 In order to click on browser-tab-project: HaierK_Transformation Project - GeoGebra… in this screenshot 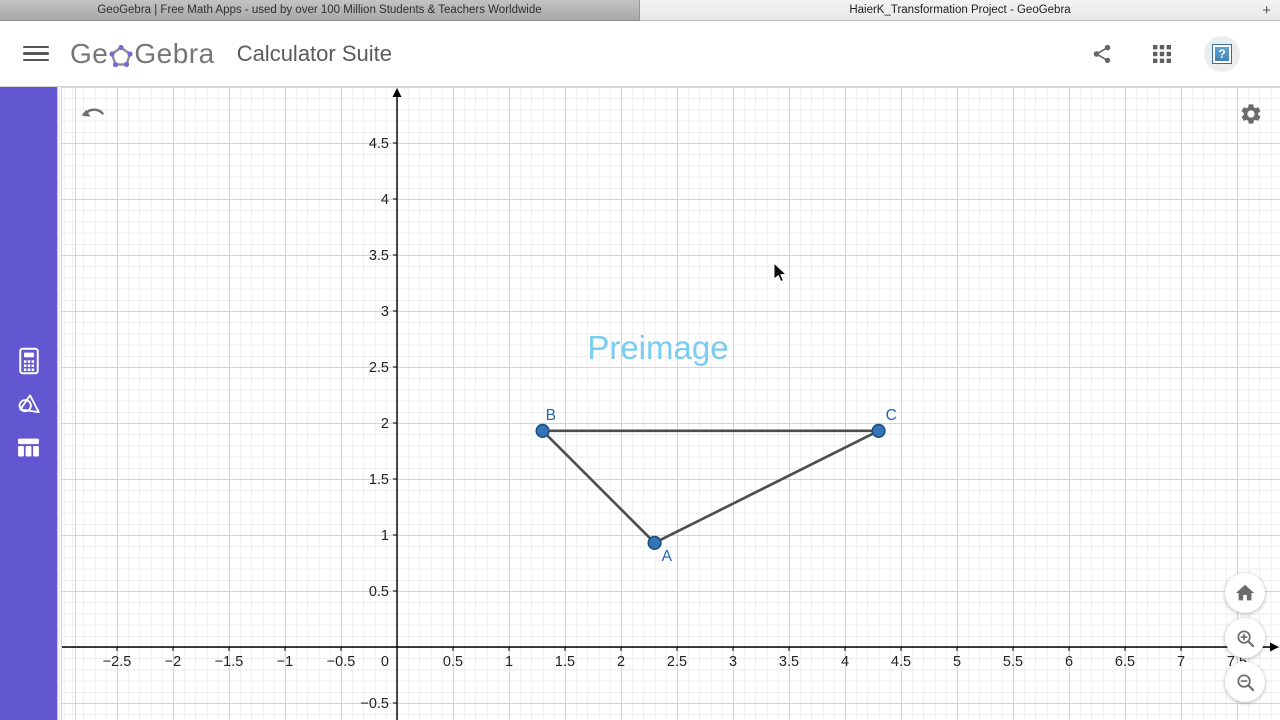, I will do `click(960, 10)`.